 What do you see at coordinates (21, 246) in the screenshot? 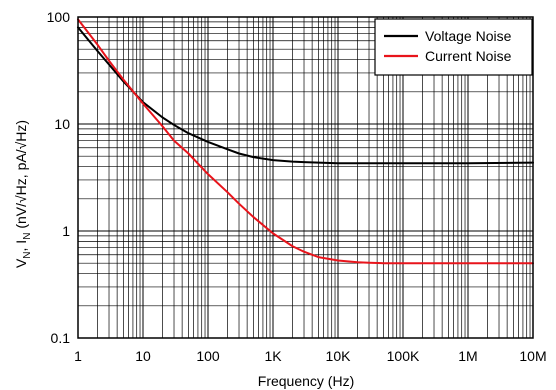
I see `y-axis-title-sep: , I` at bounding box center [21, 246].